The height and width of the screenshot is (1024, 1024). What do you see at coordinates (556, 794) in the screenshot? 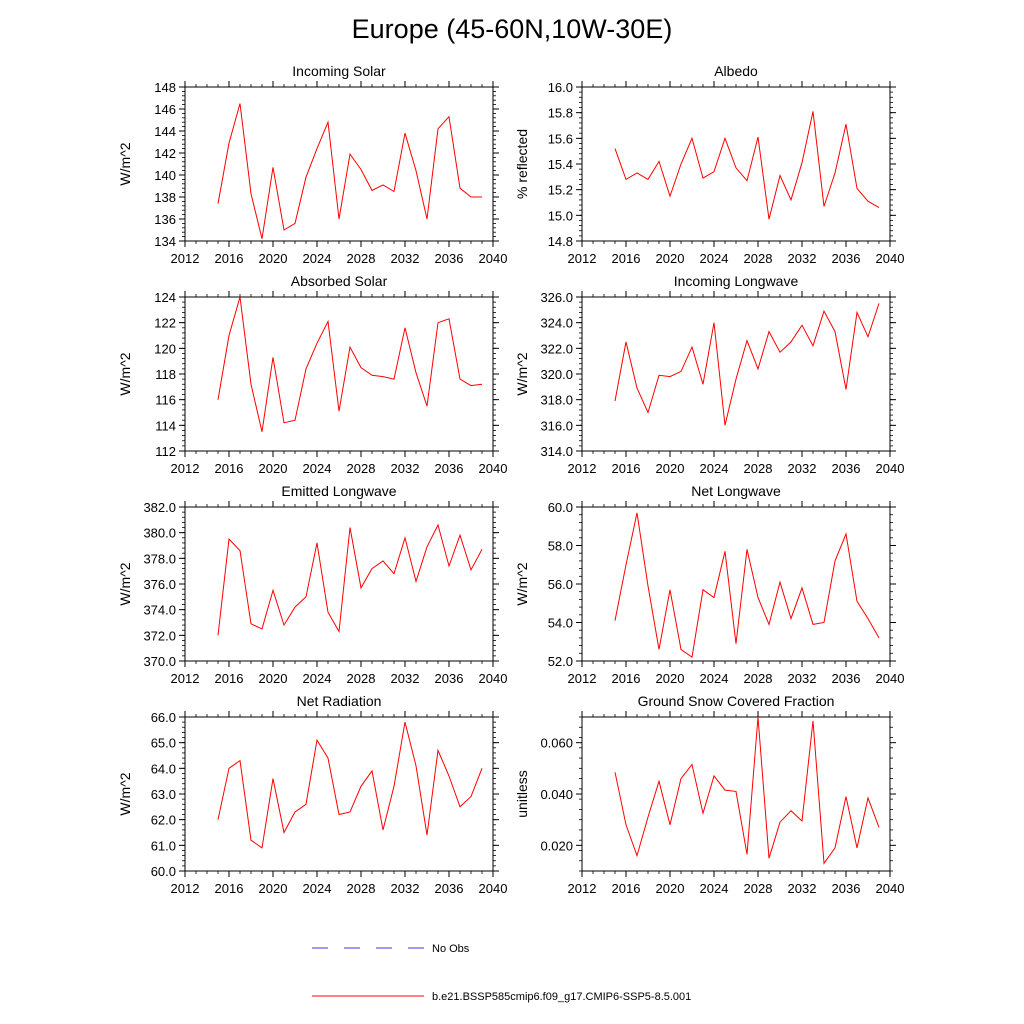
I see `ground-snow-covered-fraction-ytick-label: 0.040` at bounding box center [556, 794].